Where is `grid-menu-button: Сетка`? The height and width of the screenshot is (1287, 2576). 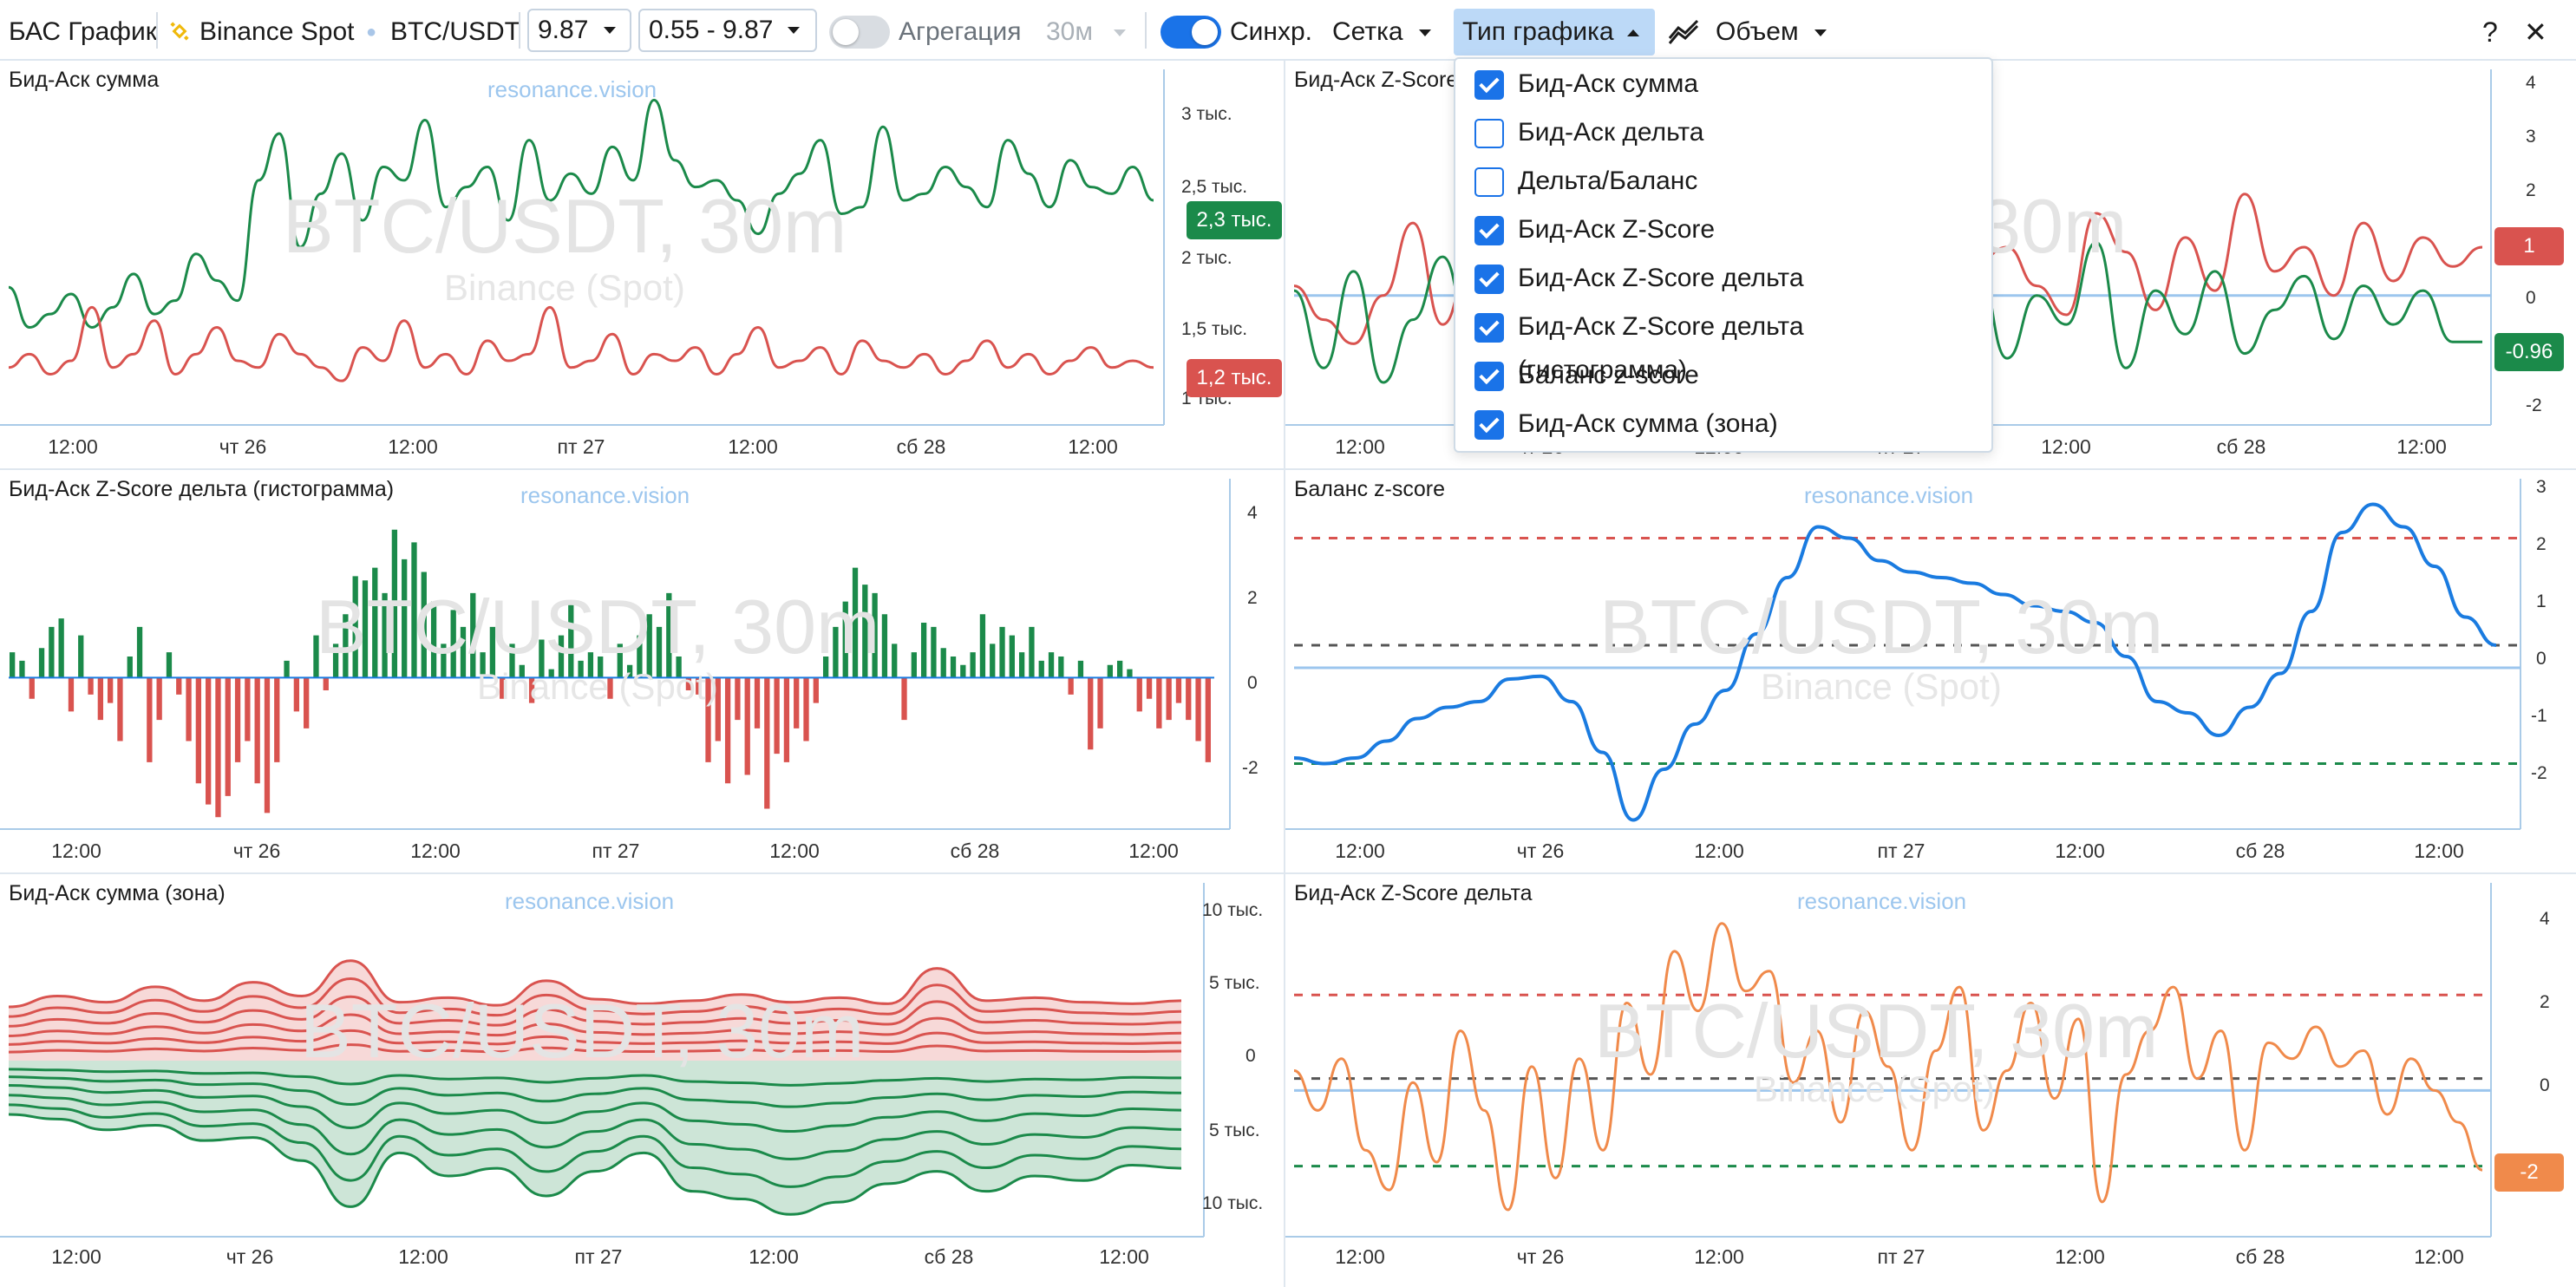
grid-menu-button: Сетка is located at coordinates (1367, 31).